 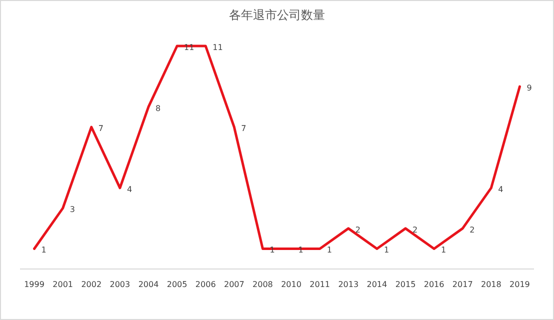 I want to click on x-tick-label: 2016, so click(x=434, y=284).